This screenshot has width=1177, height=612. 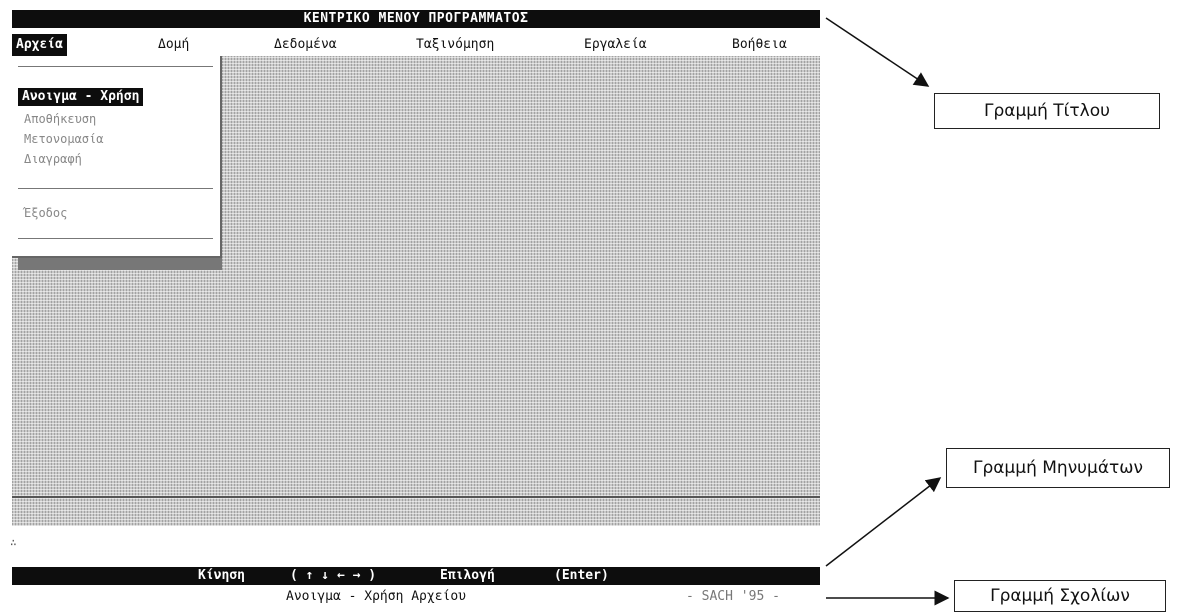 I want to click on menu-item-tools: Εργαλεία, so click(x=615, y=44).